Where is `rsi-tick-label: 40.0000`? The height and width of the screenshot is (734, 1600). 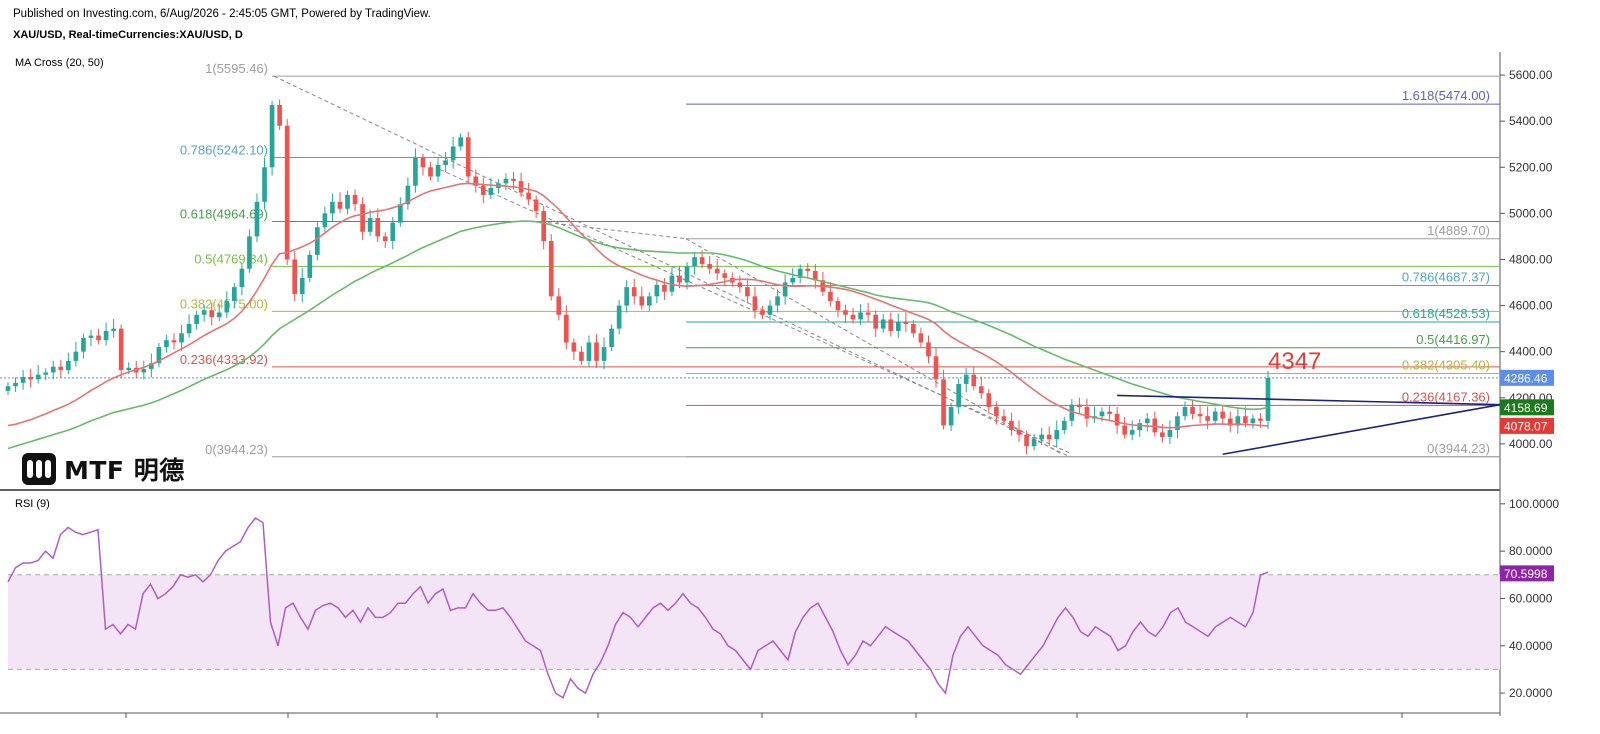
rsi-tick-label: 40.0000 is located at coordinates (1531, 646).